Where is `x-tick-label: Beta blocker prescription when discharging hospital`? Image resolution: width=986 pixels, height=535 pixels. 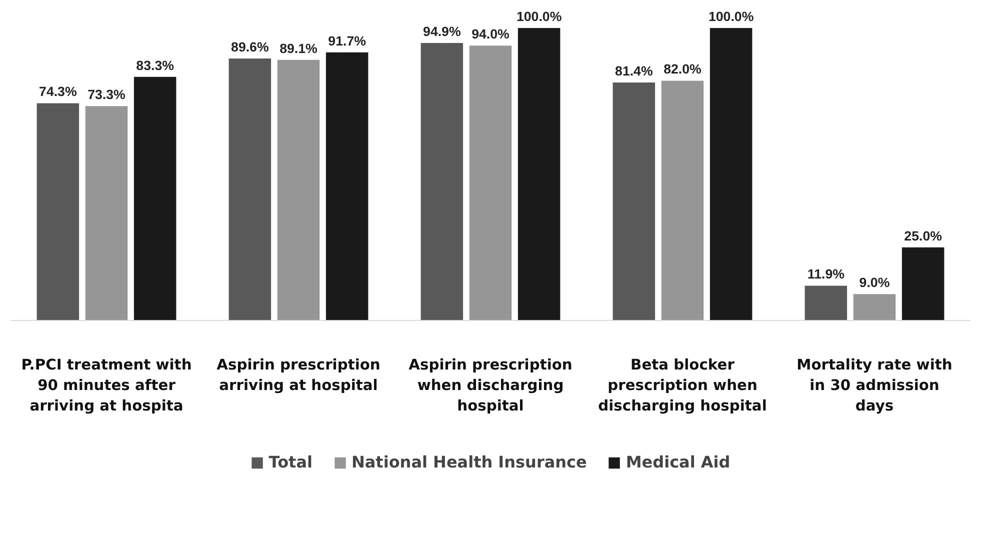
x-tick-label: Beta blocker prescription when discharging hospital is located at coordinates (682, 385).